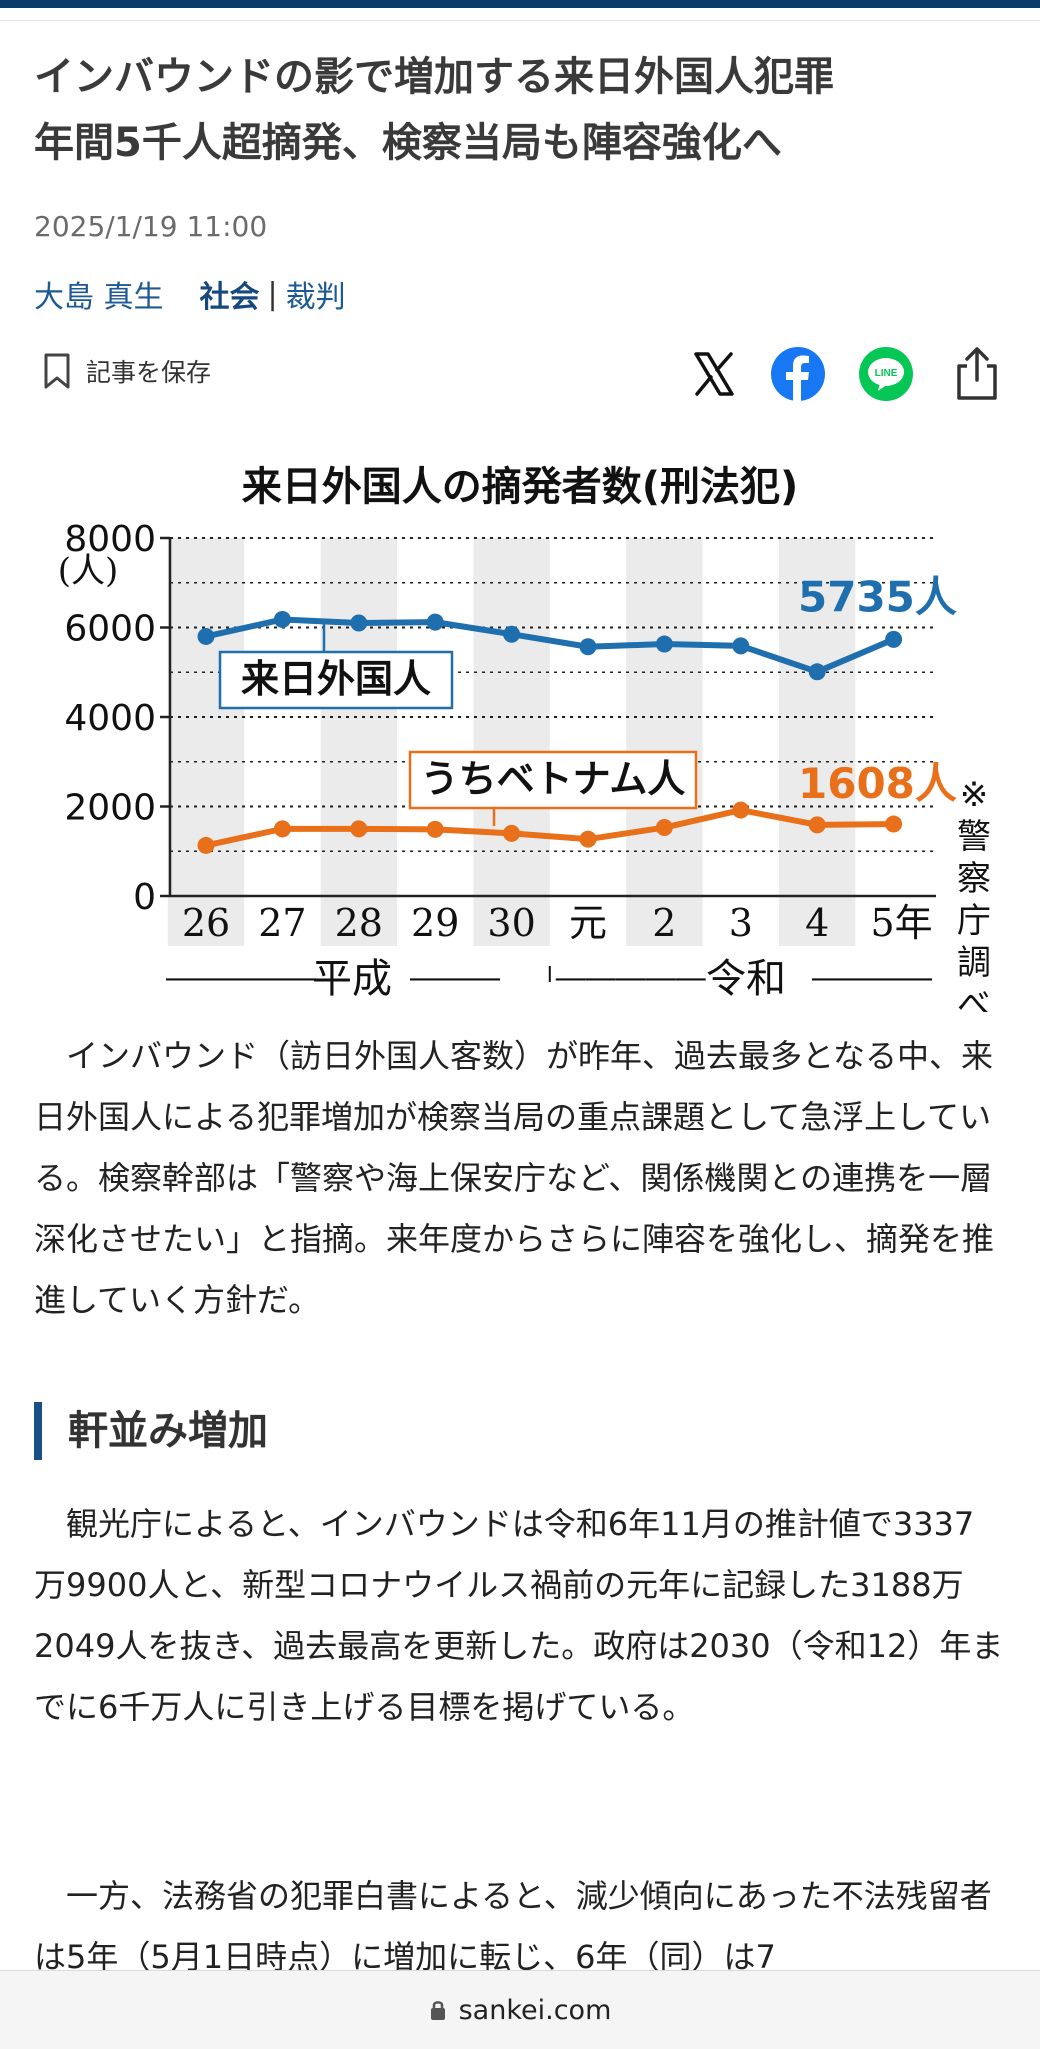 The height and width of the screenshot is (2049, 1040). I want to click on chart-source-note-char: べ, so click(974, 998).